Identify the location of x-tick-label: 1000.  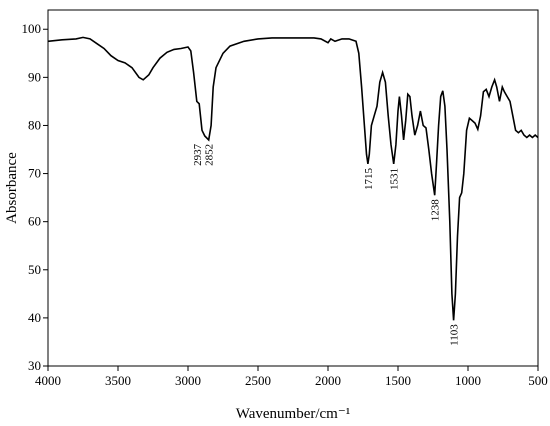
(468, 380).